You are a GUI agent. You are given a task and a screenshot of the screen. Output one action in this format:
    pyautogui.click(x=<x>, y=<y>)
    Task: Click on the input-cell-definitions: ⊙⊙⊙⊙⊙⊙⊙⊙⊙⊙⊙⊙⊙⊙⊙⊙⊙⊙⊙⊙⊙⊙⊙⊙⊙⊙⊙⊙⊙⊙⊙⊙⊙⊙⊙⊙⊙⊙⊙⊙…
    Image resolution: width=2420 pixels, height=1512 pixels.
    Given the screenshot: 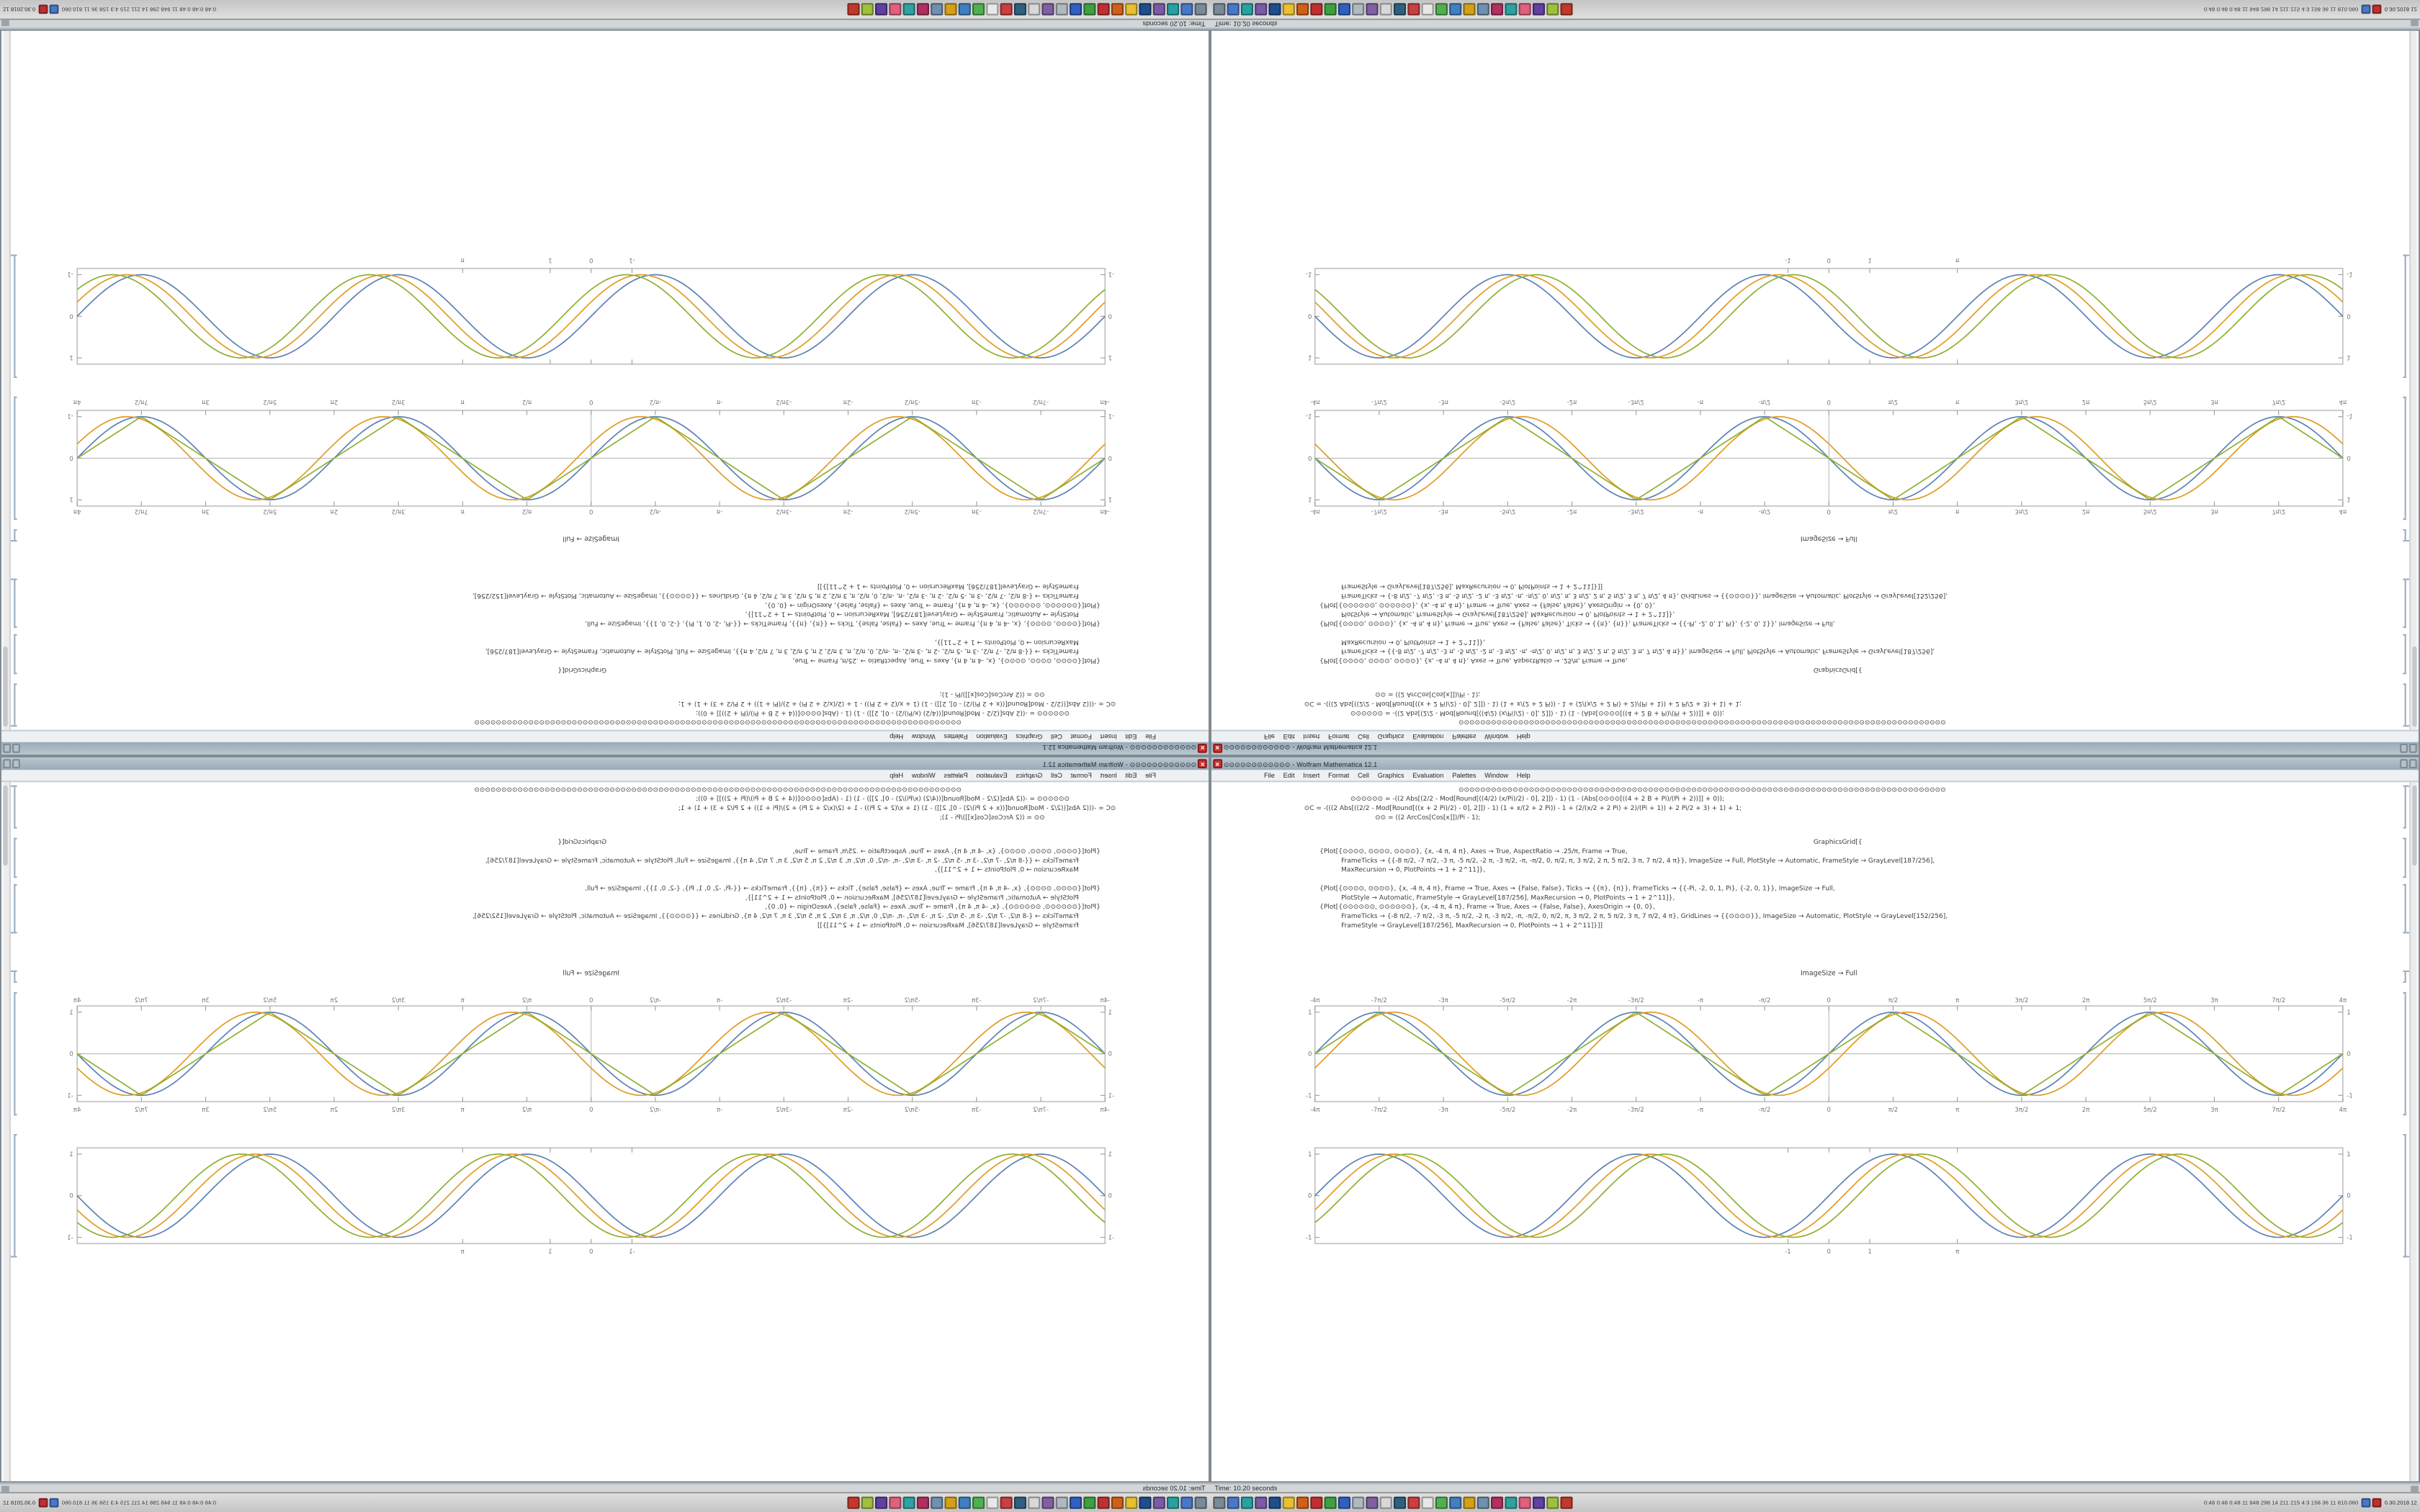 What is the action you would take?
    pyautogui.click(x=1795, y=804)
    